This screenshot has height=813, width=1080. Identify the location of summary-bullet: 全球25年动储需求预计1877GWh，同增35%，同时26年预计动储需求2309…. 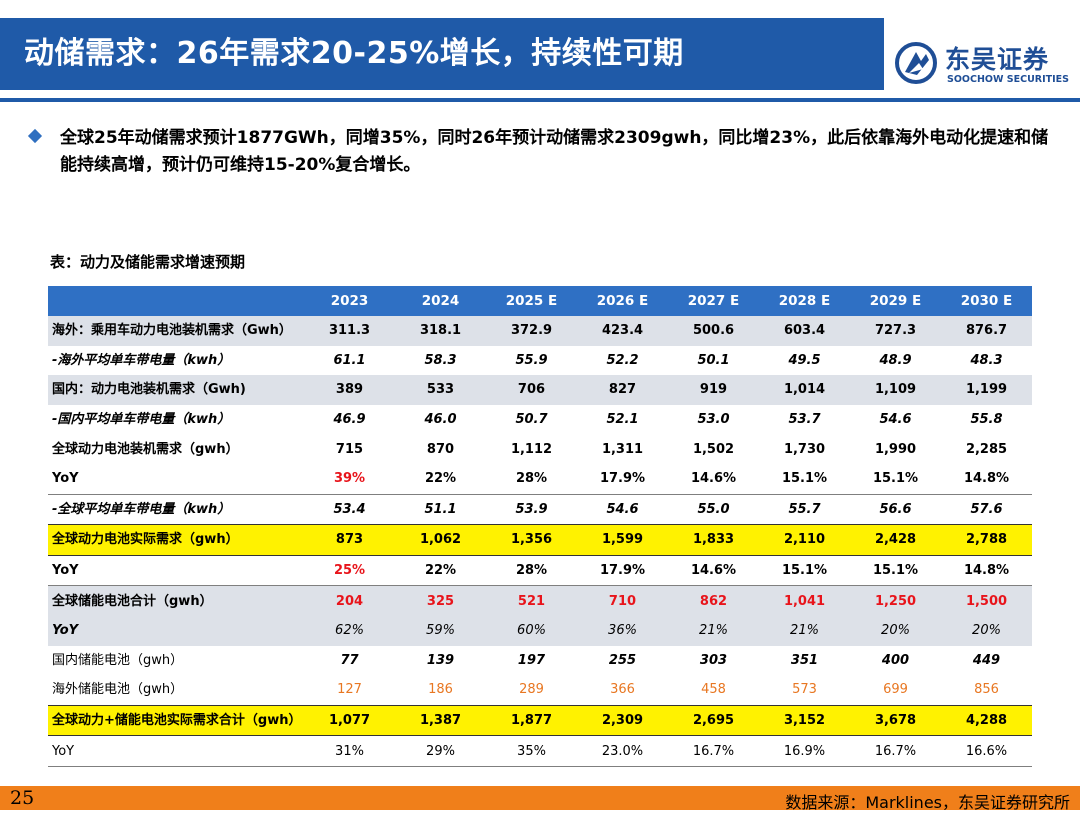
(544, 152).